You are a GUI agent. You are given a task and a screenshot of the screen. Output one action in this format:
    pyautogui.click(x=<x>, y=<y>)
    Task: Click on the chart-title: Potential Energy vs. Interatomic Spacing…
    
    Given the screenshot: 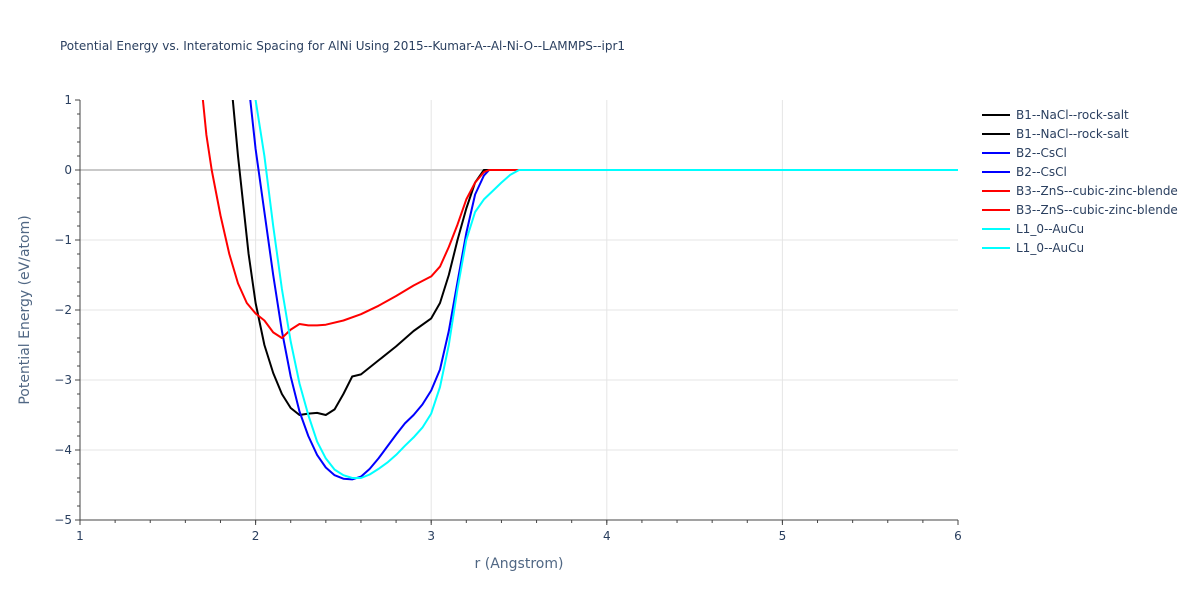 What is the action you would take?
    pyautogui.click(x=342, y=46)
    